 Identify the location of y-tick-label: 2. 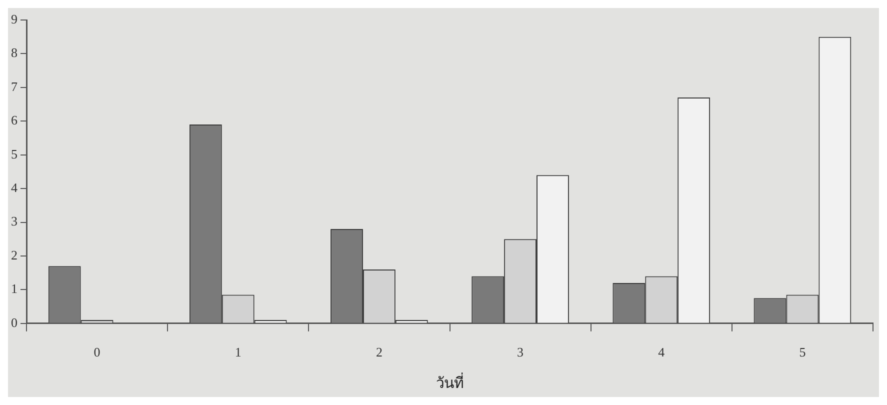
(14, 254).